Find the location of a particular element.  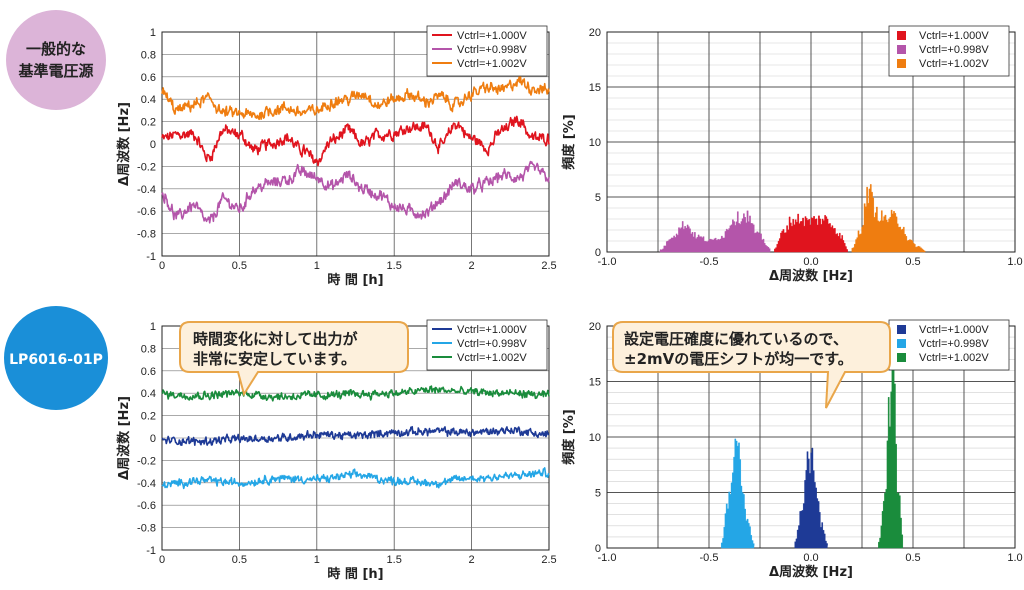

y-tick-label: -1 is located at coordinates (151, 257).